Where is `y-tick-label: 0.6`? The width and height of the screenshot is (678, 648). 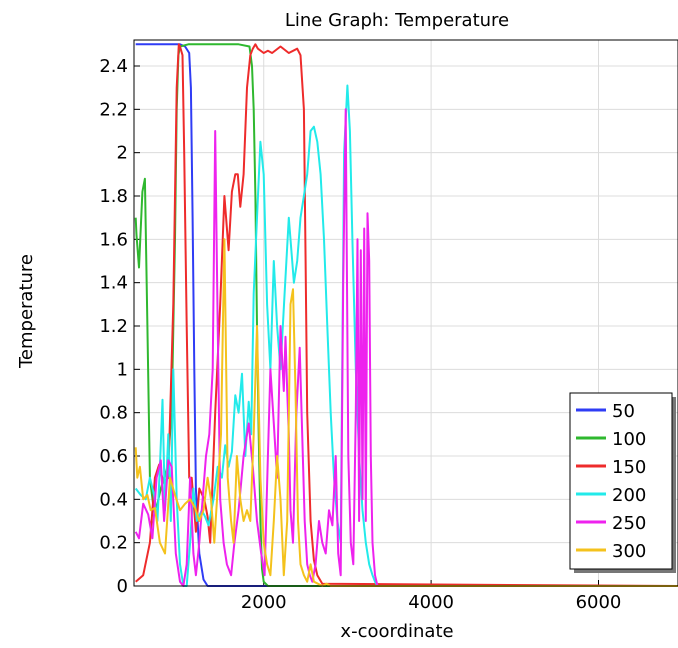 y-tick-label: 0.6 is located at coordinates (113, 456).